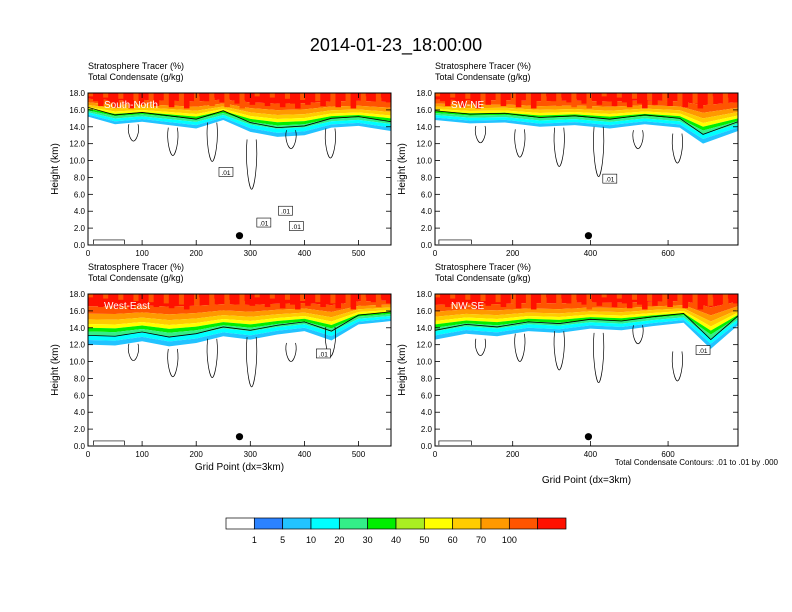 This screenshot has width=792, height=612. I want to click on y-tick-label: 10.0, so click(424, 362).